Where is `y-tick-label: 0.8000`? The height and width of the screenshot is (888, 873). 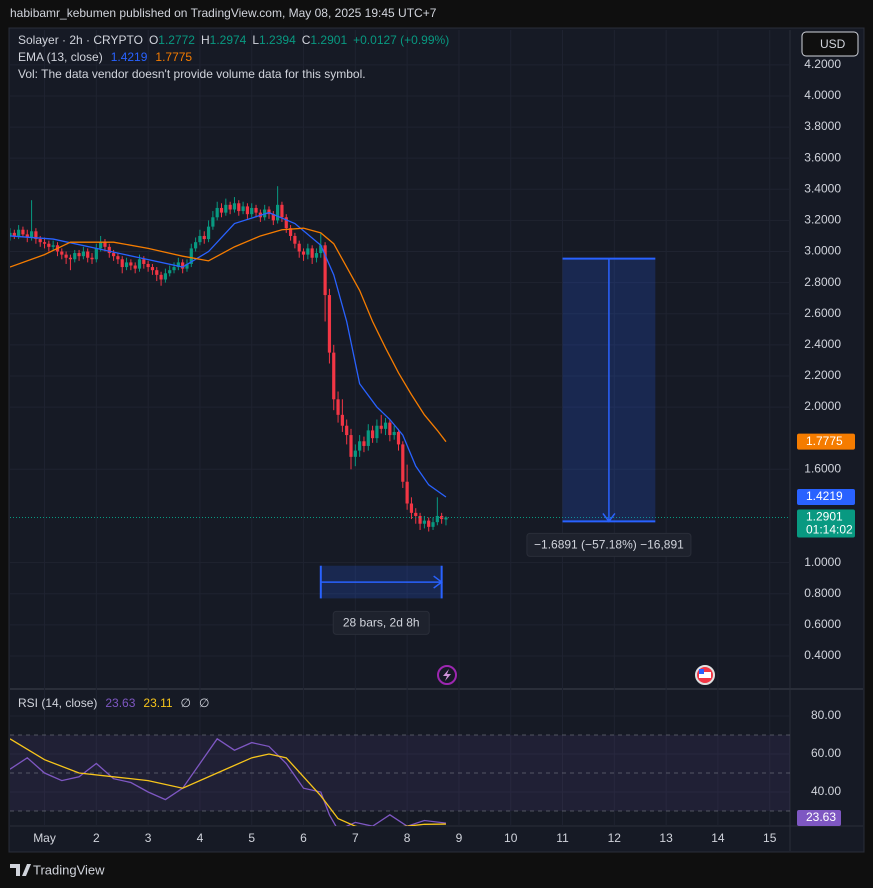
y-tick-label: 0.8000 is located at coordinates (822, 593).